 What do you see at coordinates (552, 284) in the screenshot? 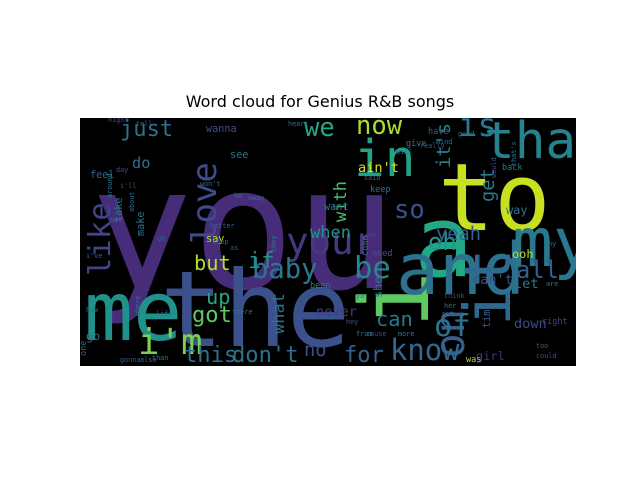
I see `word-95: are` at bounding box center [552, 284].